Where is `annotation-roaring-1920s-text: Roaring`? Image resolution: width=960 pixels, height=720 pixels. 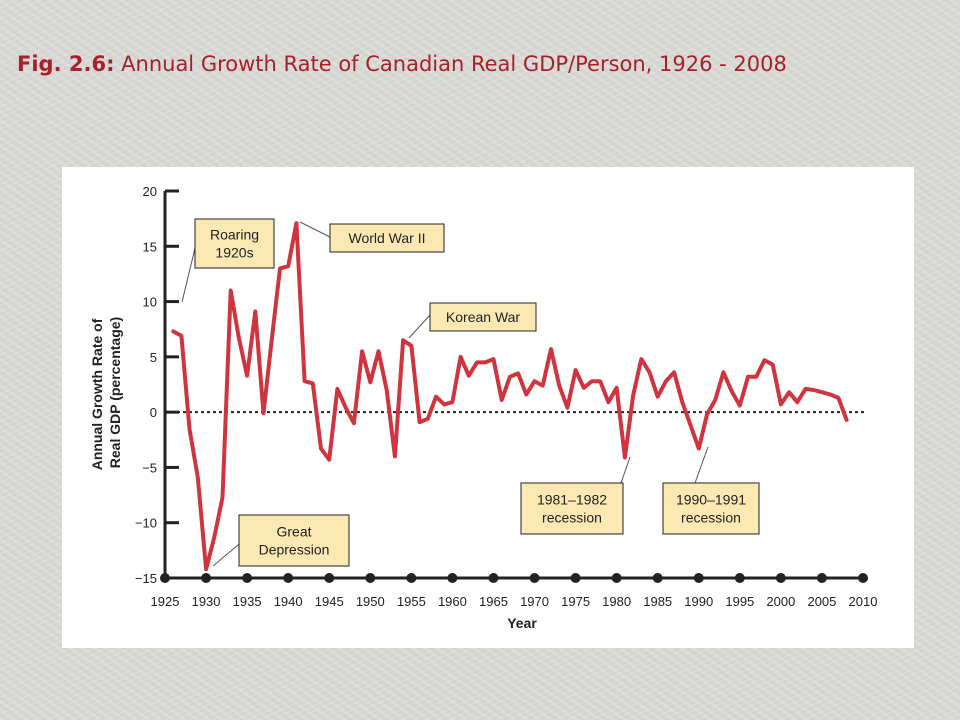 annotation-roaring-1920s-text: Roaring is located at coordinates (234, 235).